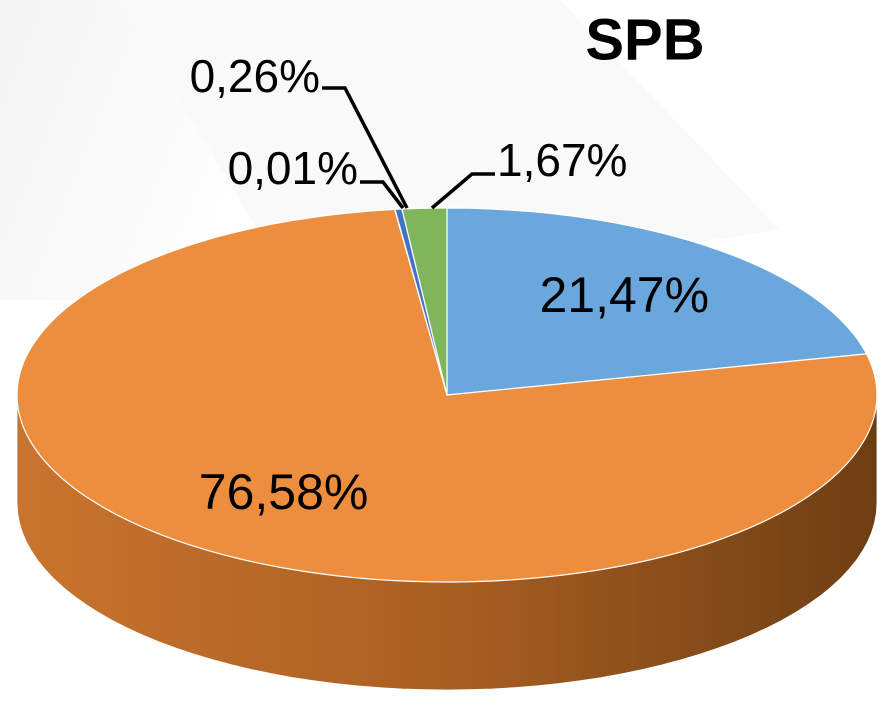 The image size is (883, 714). I want to click on data-label: 1,67%, so click(562, 160).